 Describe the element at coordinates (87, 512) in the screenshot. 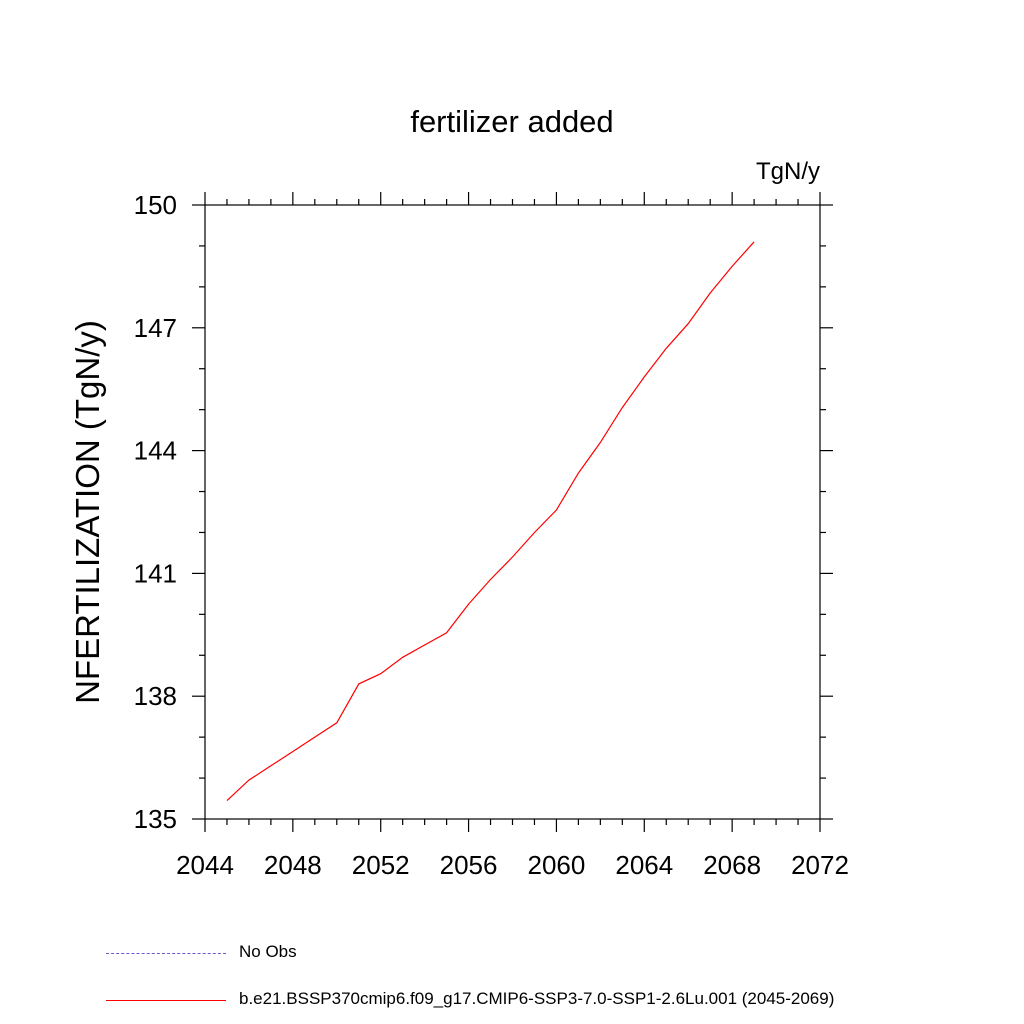

I see `y-axis-label: NFERTILIZATION (TgN/y)` at that location.